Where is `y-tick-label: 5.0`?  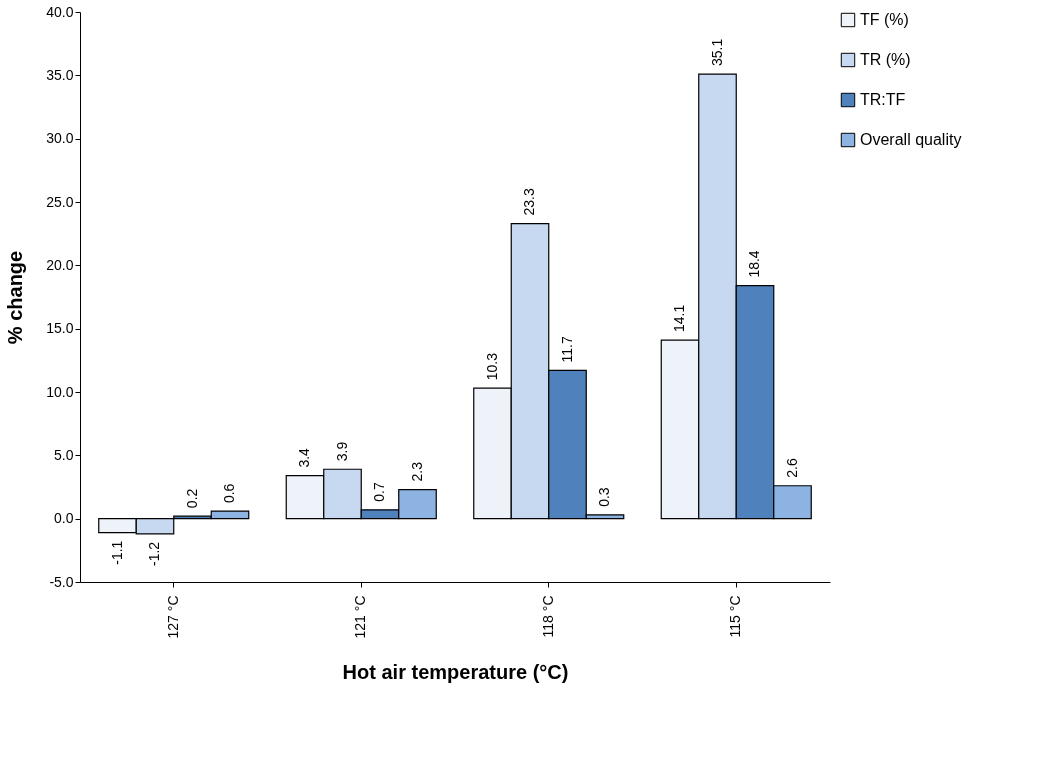
y-tick-label: 5.0 is located at coordinates (64, 454).